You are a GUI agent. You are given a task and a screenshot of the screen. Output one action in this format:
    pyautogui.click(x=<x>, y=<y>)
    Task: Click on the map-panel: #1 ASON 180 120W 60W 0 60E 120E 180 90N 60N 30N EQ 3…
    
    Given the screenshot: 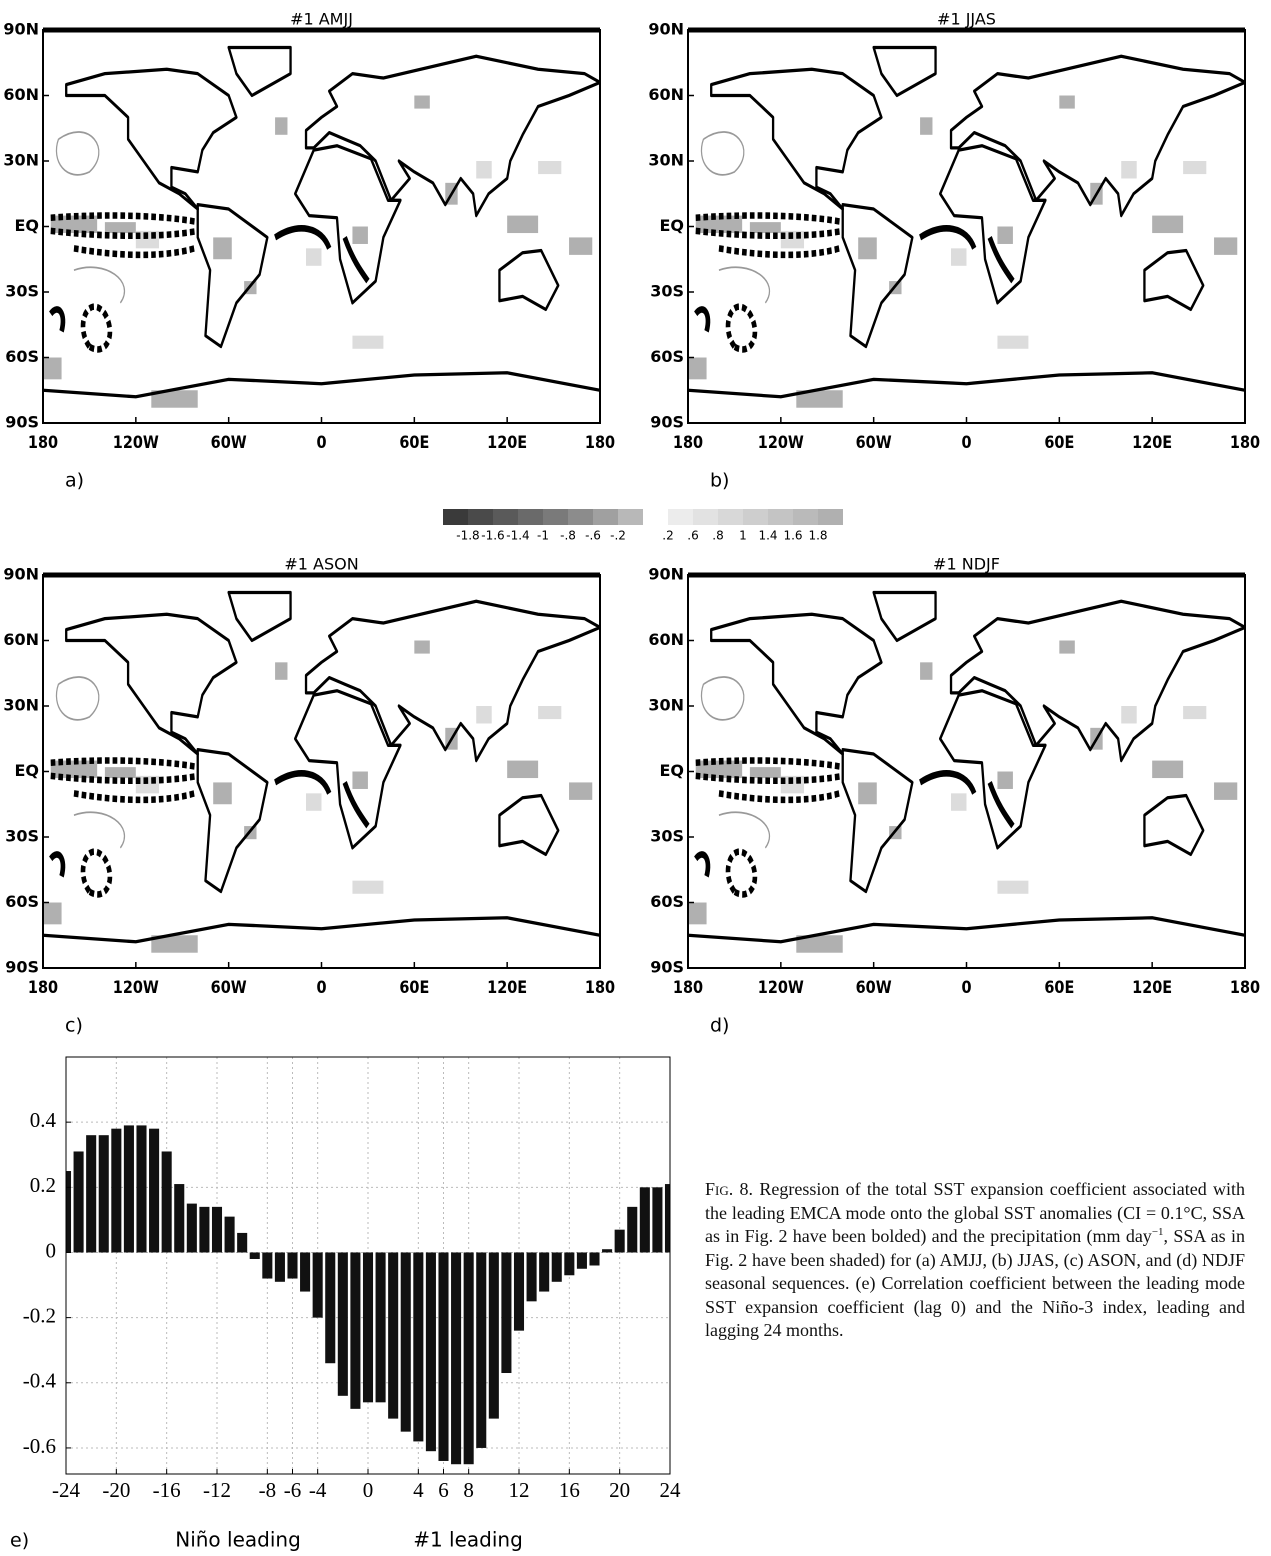 What is the action you would take?
    pyautogui.click(x=309, y=796)
    